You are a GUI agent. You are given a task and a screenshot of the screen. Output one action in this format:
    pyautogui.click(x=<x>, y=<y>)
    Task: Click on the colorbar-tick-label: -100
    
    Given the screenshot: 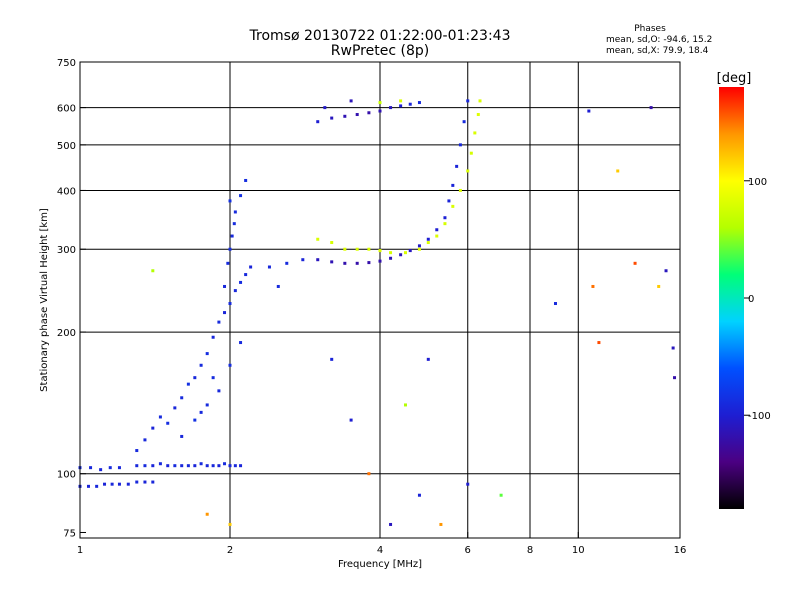 What is the action you would take?
    pyautogui.click(x=759, y=416)
    